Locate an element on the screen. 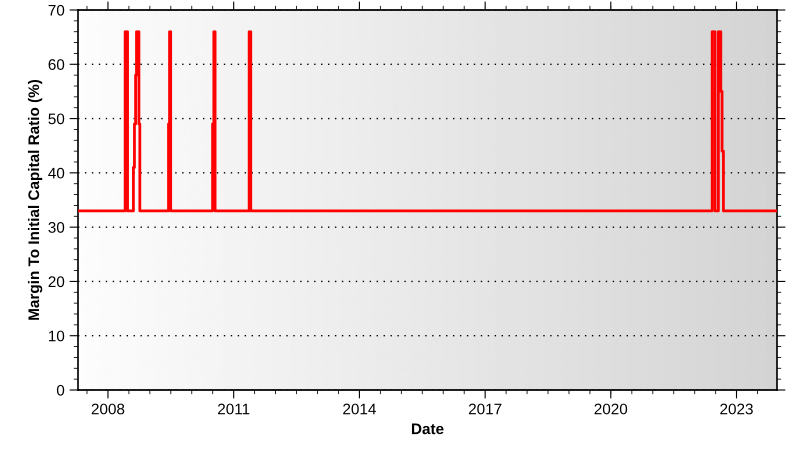  x-tick-label: 2014 is located at coordinates (359, 409).